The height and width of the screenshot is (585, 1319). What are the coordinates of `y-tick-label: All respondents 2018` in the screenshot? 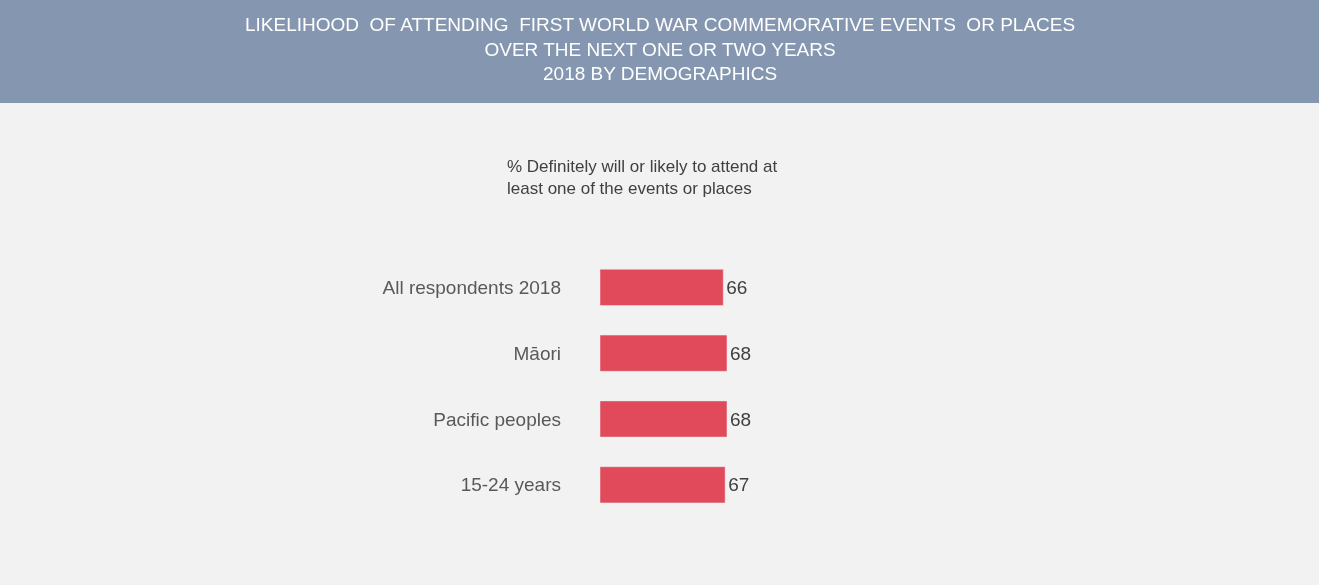 It's located at (471, 288).